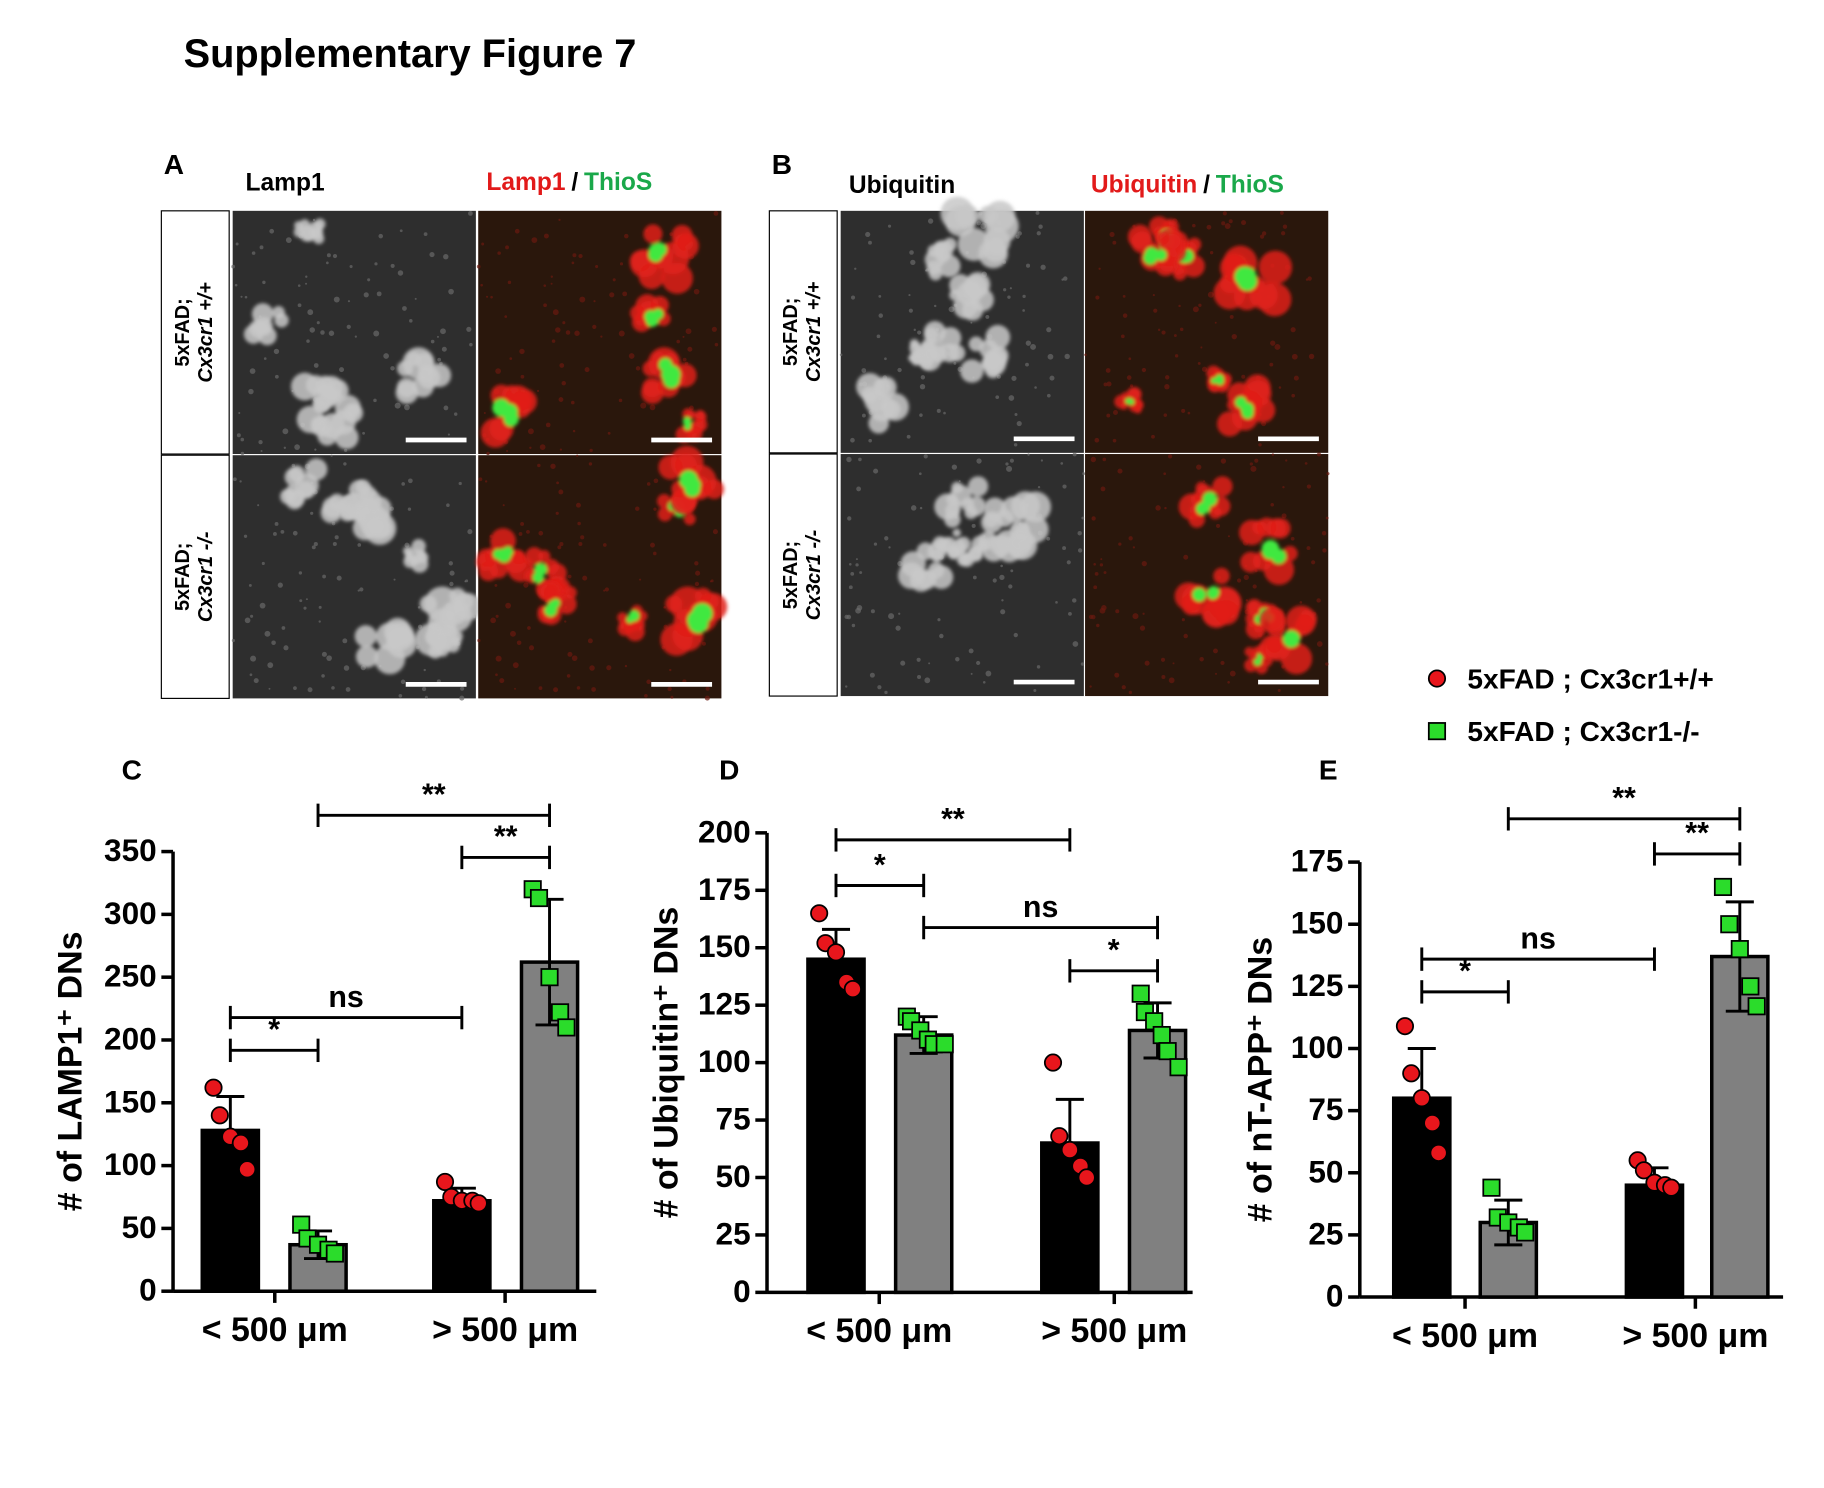 The width and height of the screenshot is (1824, 1488). What do you see at coordinates (782, 164) in the screenshot?
I see `panel-letter: B` at bounding box center [782, 164].